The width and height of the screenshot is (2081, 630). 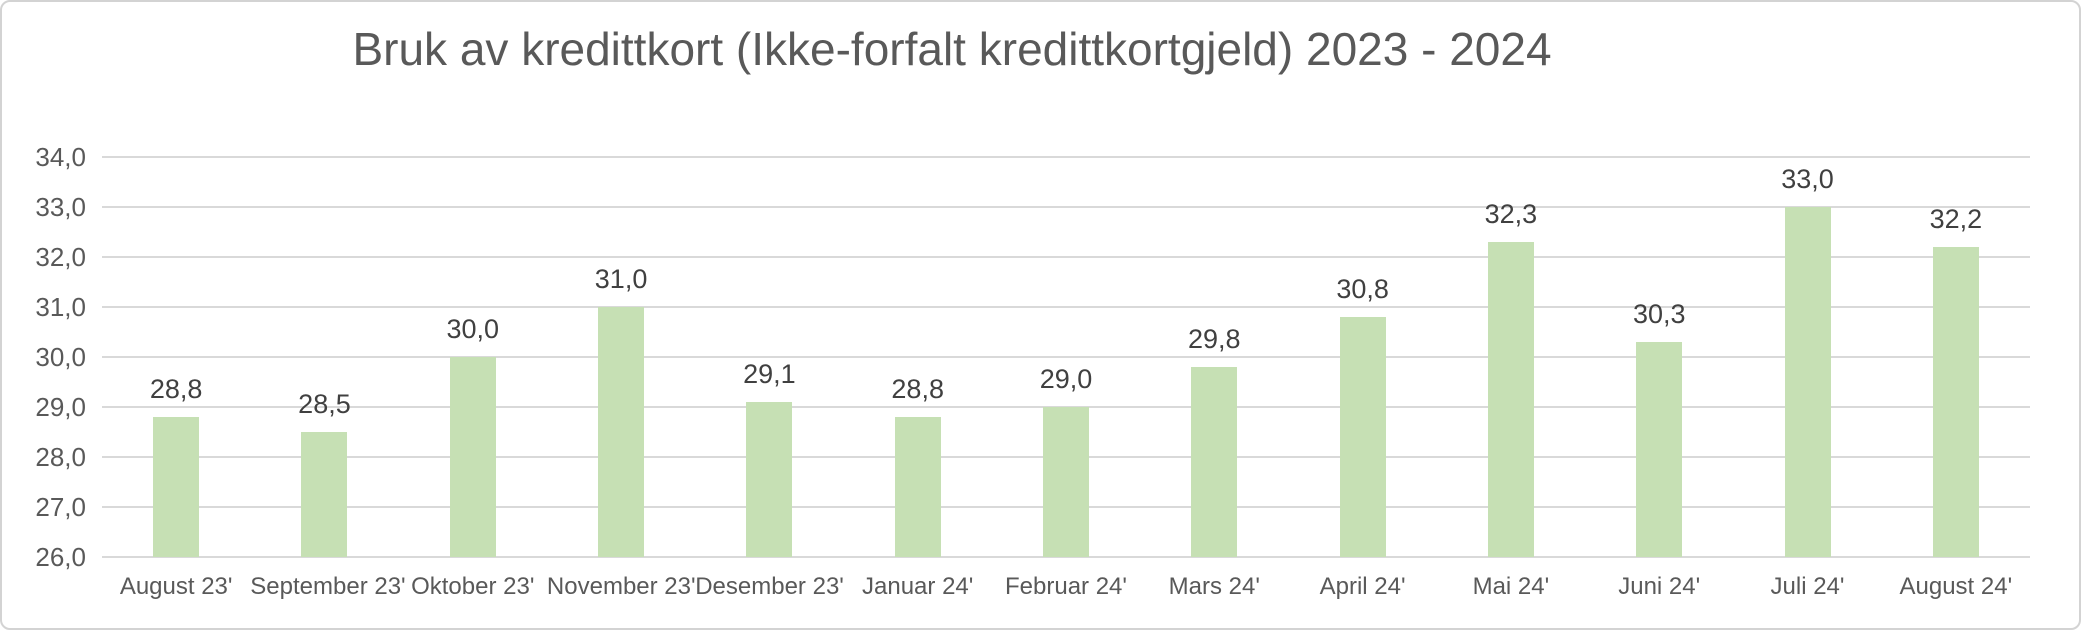 What do you see at coordinates (1659, 314) in the screenshot?
I see `data-label: 30,3` at bounding box center [1659, 314].